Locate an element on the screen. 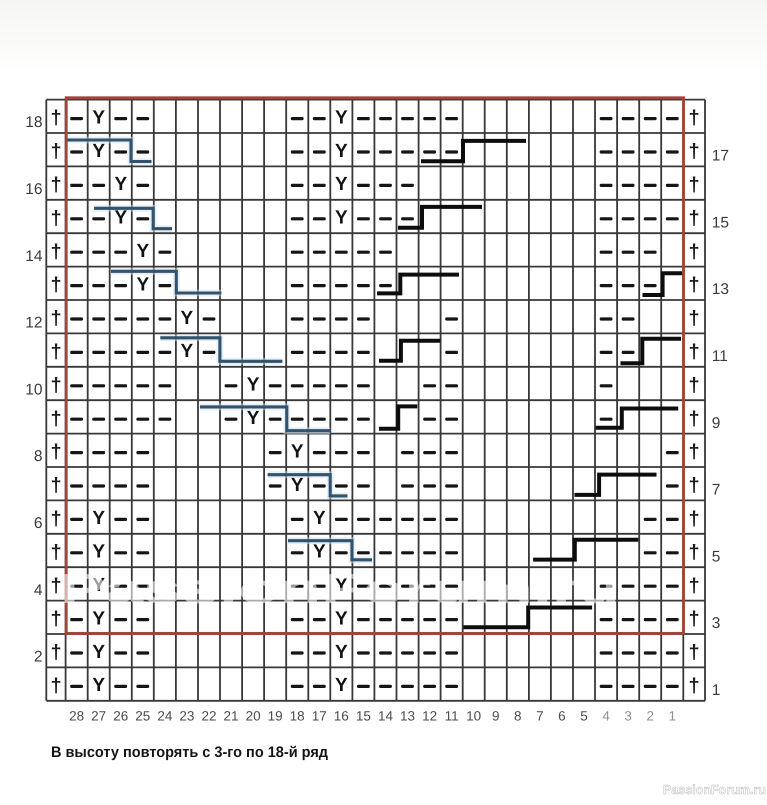  svg-text: 7 is located at coordinates (716, 490).